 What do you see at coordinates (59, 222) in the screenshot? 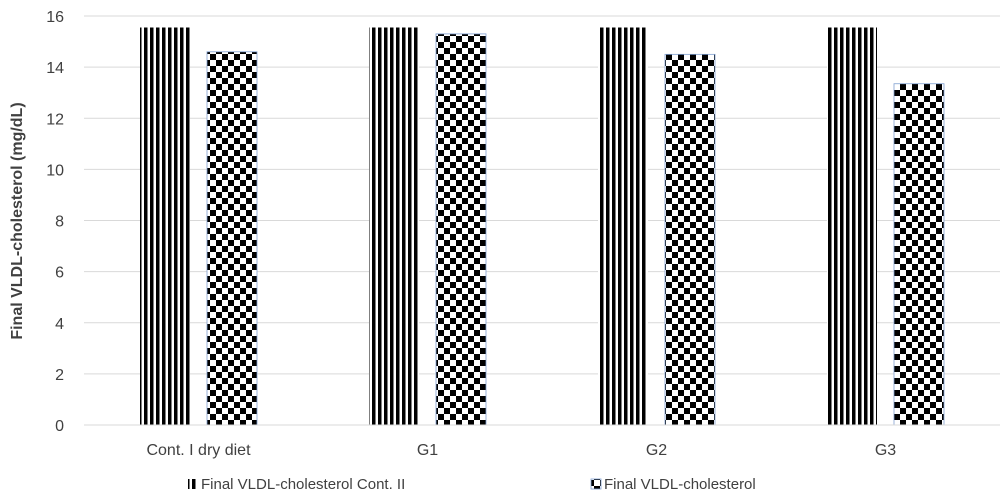
I see `y-tick-label: 8` at bounding box center [59, 222].